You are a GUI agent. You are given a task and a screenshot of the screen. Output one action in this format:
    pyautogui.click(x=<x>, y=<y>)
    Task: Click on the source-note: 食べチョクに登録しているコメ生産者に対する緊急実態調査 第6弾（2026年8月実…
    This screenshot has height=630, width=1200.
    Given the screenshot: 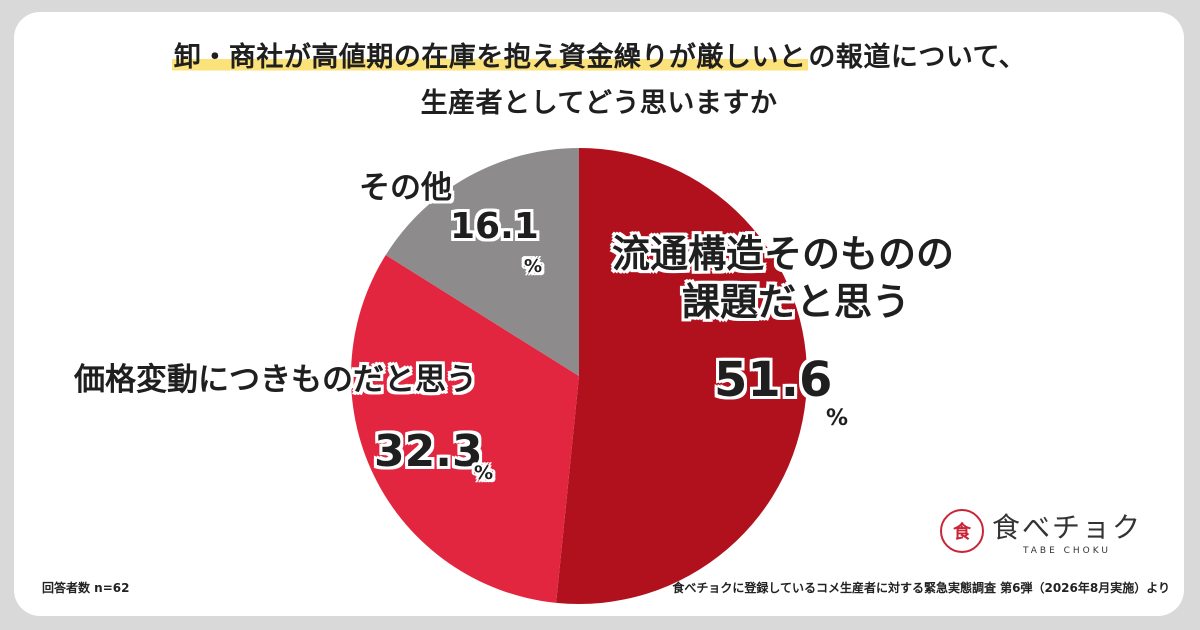 What is the action you would take?
    pyautogui.click(x=921, y=588)
    